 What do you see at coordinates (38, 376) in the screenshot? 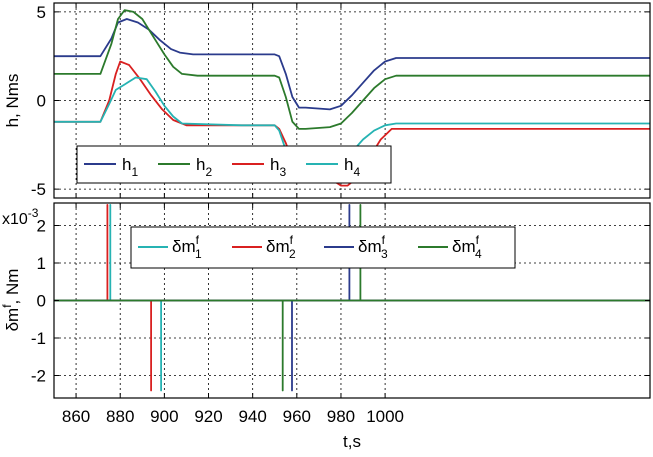
I see `y-tick-label: -2` at bounding box center [38, 376].